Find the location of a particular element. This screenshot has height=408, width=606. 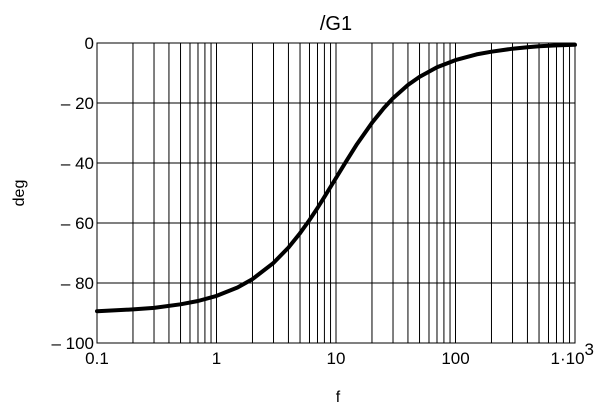

x-axis-label: f is located at coordinates (338, 397).